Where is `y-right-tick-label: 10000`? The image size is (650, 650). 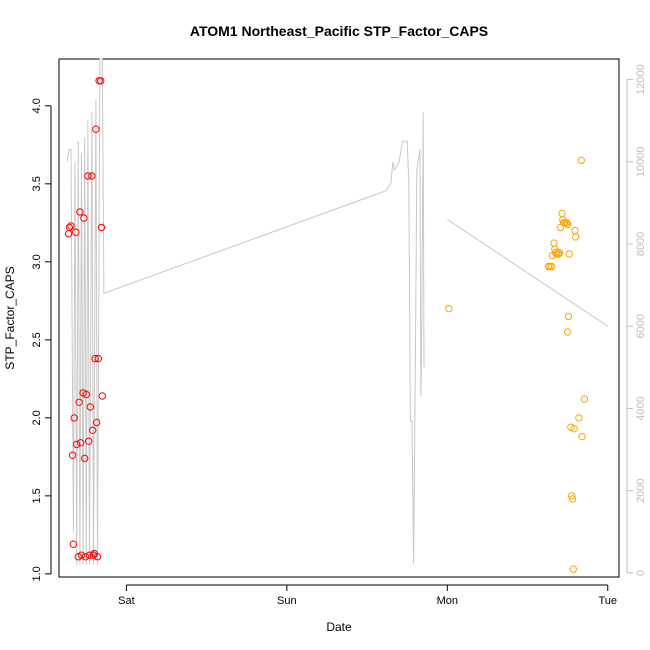 y-right-tick-label: 10000 is located at coordinates (641, 161).